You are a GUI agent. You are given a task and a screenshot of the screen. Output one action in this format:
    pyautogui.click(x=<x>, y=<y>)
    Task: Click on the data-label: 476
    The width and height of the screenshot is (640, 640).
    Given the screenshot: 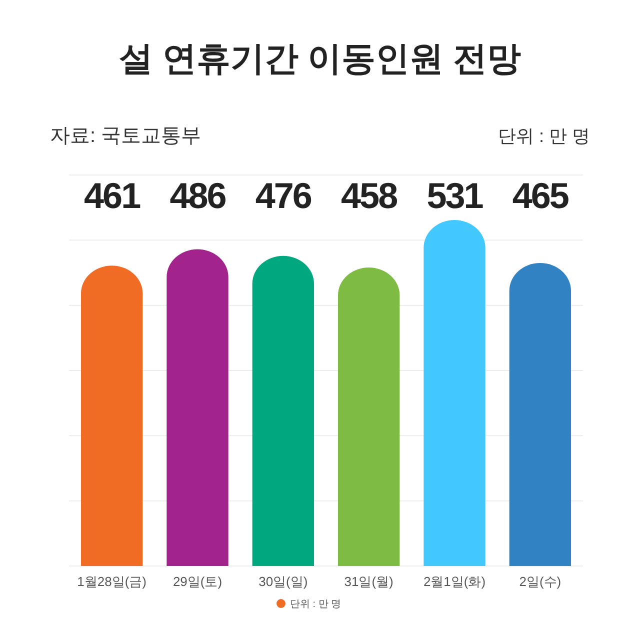 What is the action you would take?
    pyautogui.click(x=283, y=195)
    